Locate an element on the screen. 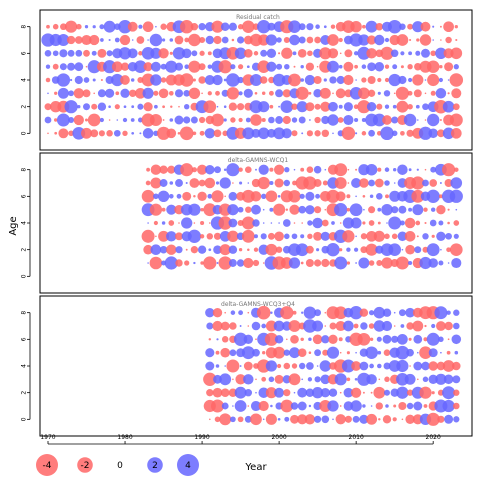 The height and width of the screenshot is (480, 480). y-tick-label: 6 is located at coordinates (24, 53).